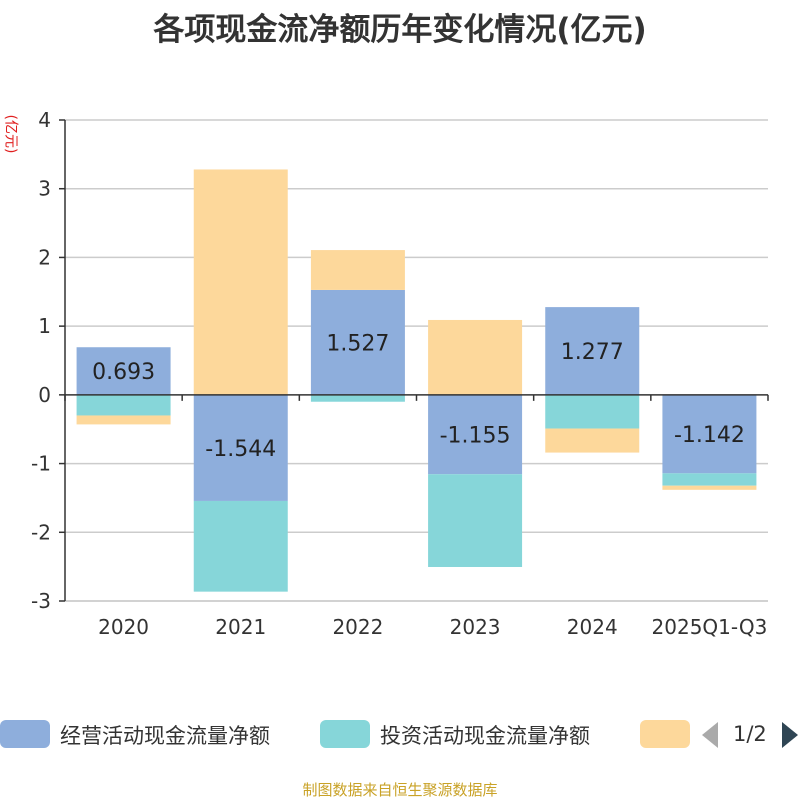  I want to click on bar-1-2020, so click(123, 371).